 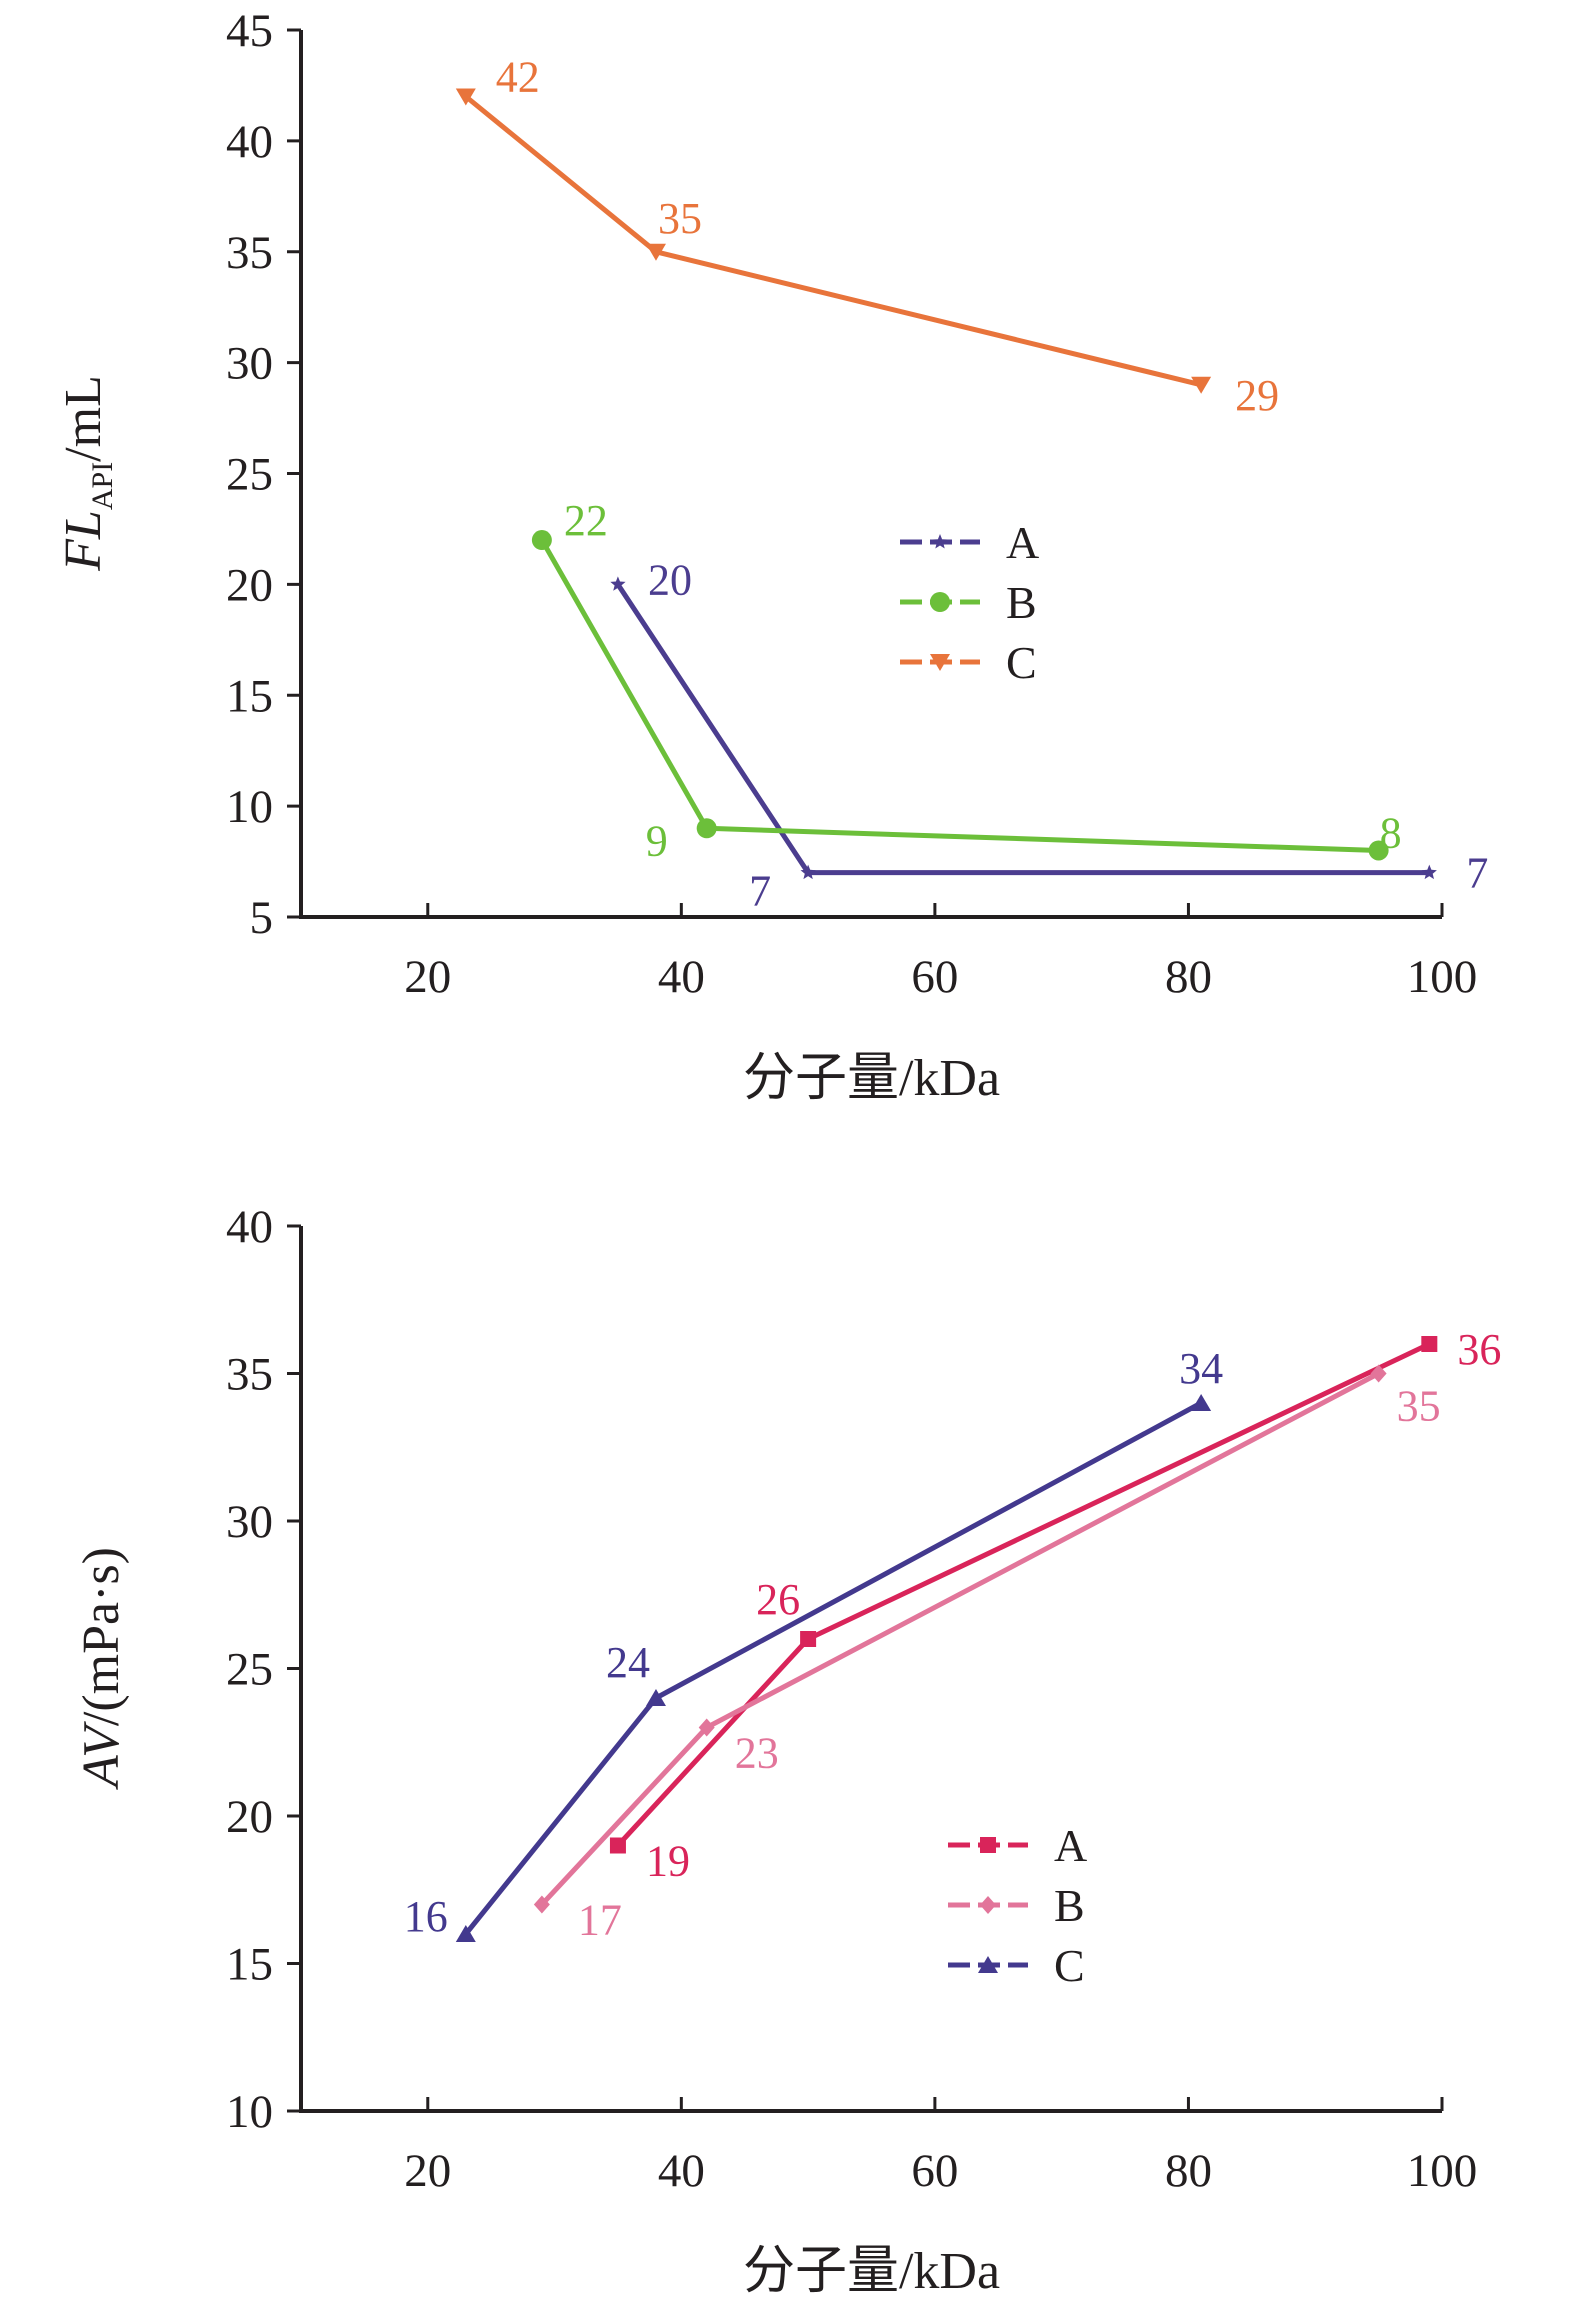 What do you see at coordinates (518, 77) in the screenshot?
I see `series-C-data-label: 42` at bounding box center [518, 77].